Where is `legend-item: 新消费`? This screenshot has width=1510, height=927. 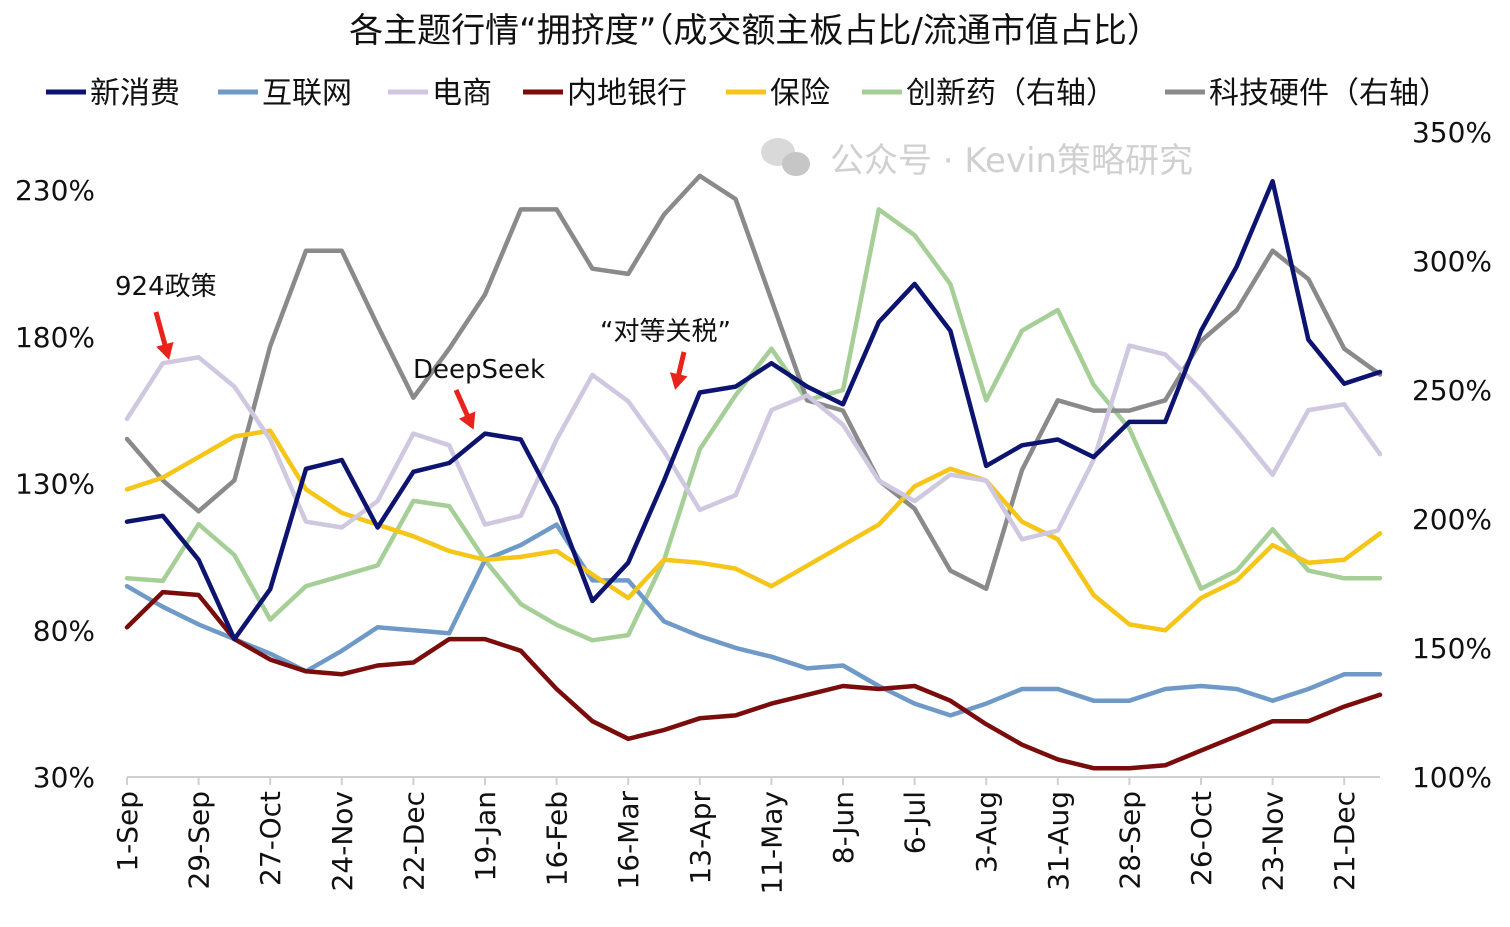 legend-item: 新消费 is located at coordinates (113, 93).